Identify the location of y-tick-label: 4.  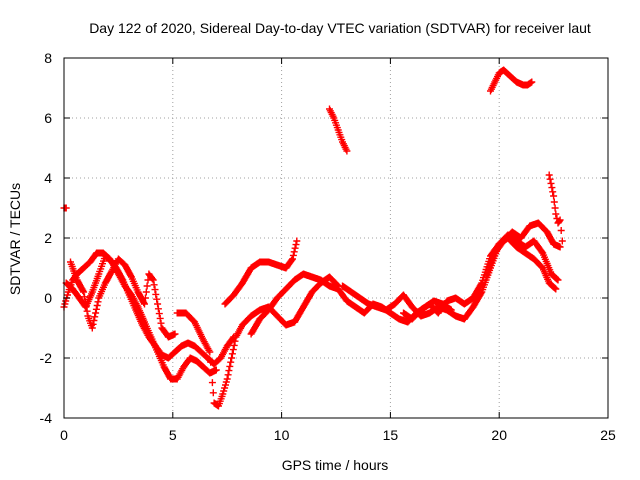
(48, 178).